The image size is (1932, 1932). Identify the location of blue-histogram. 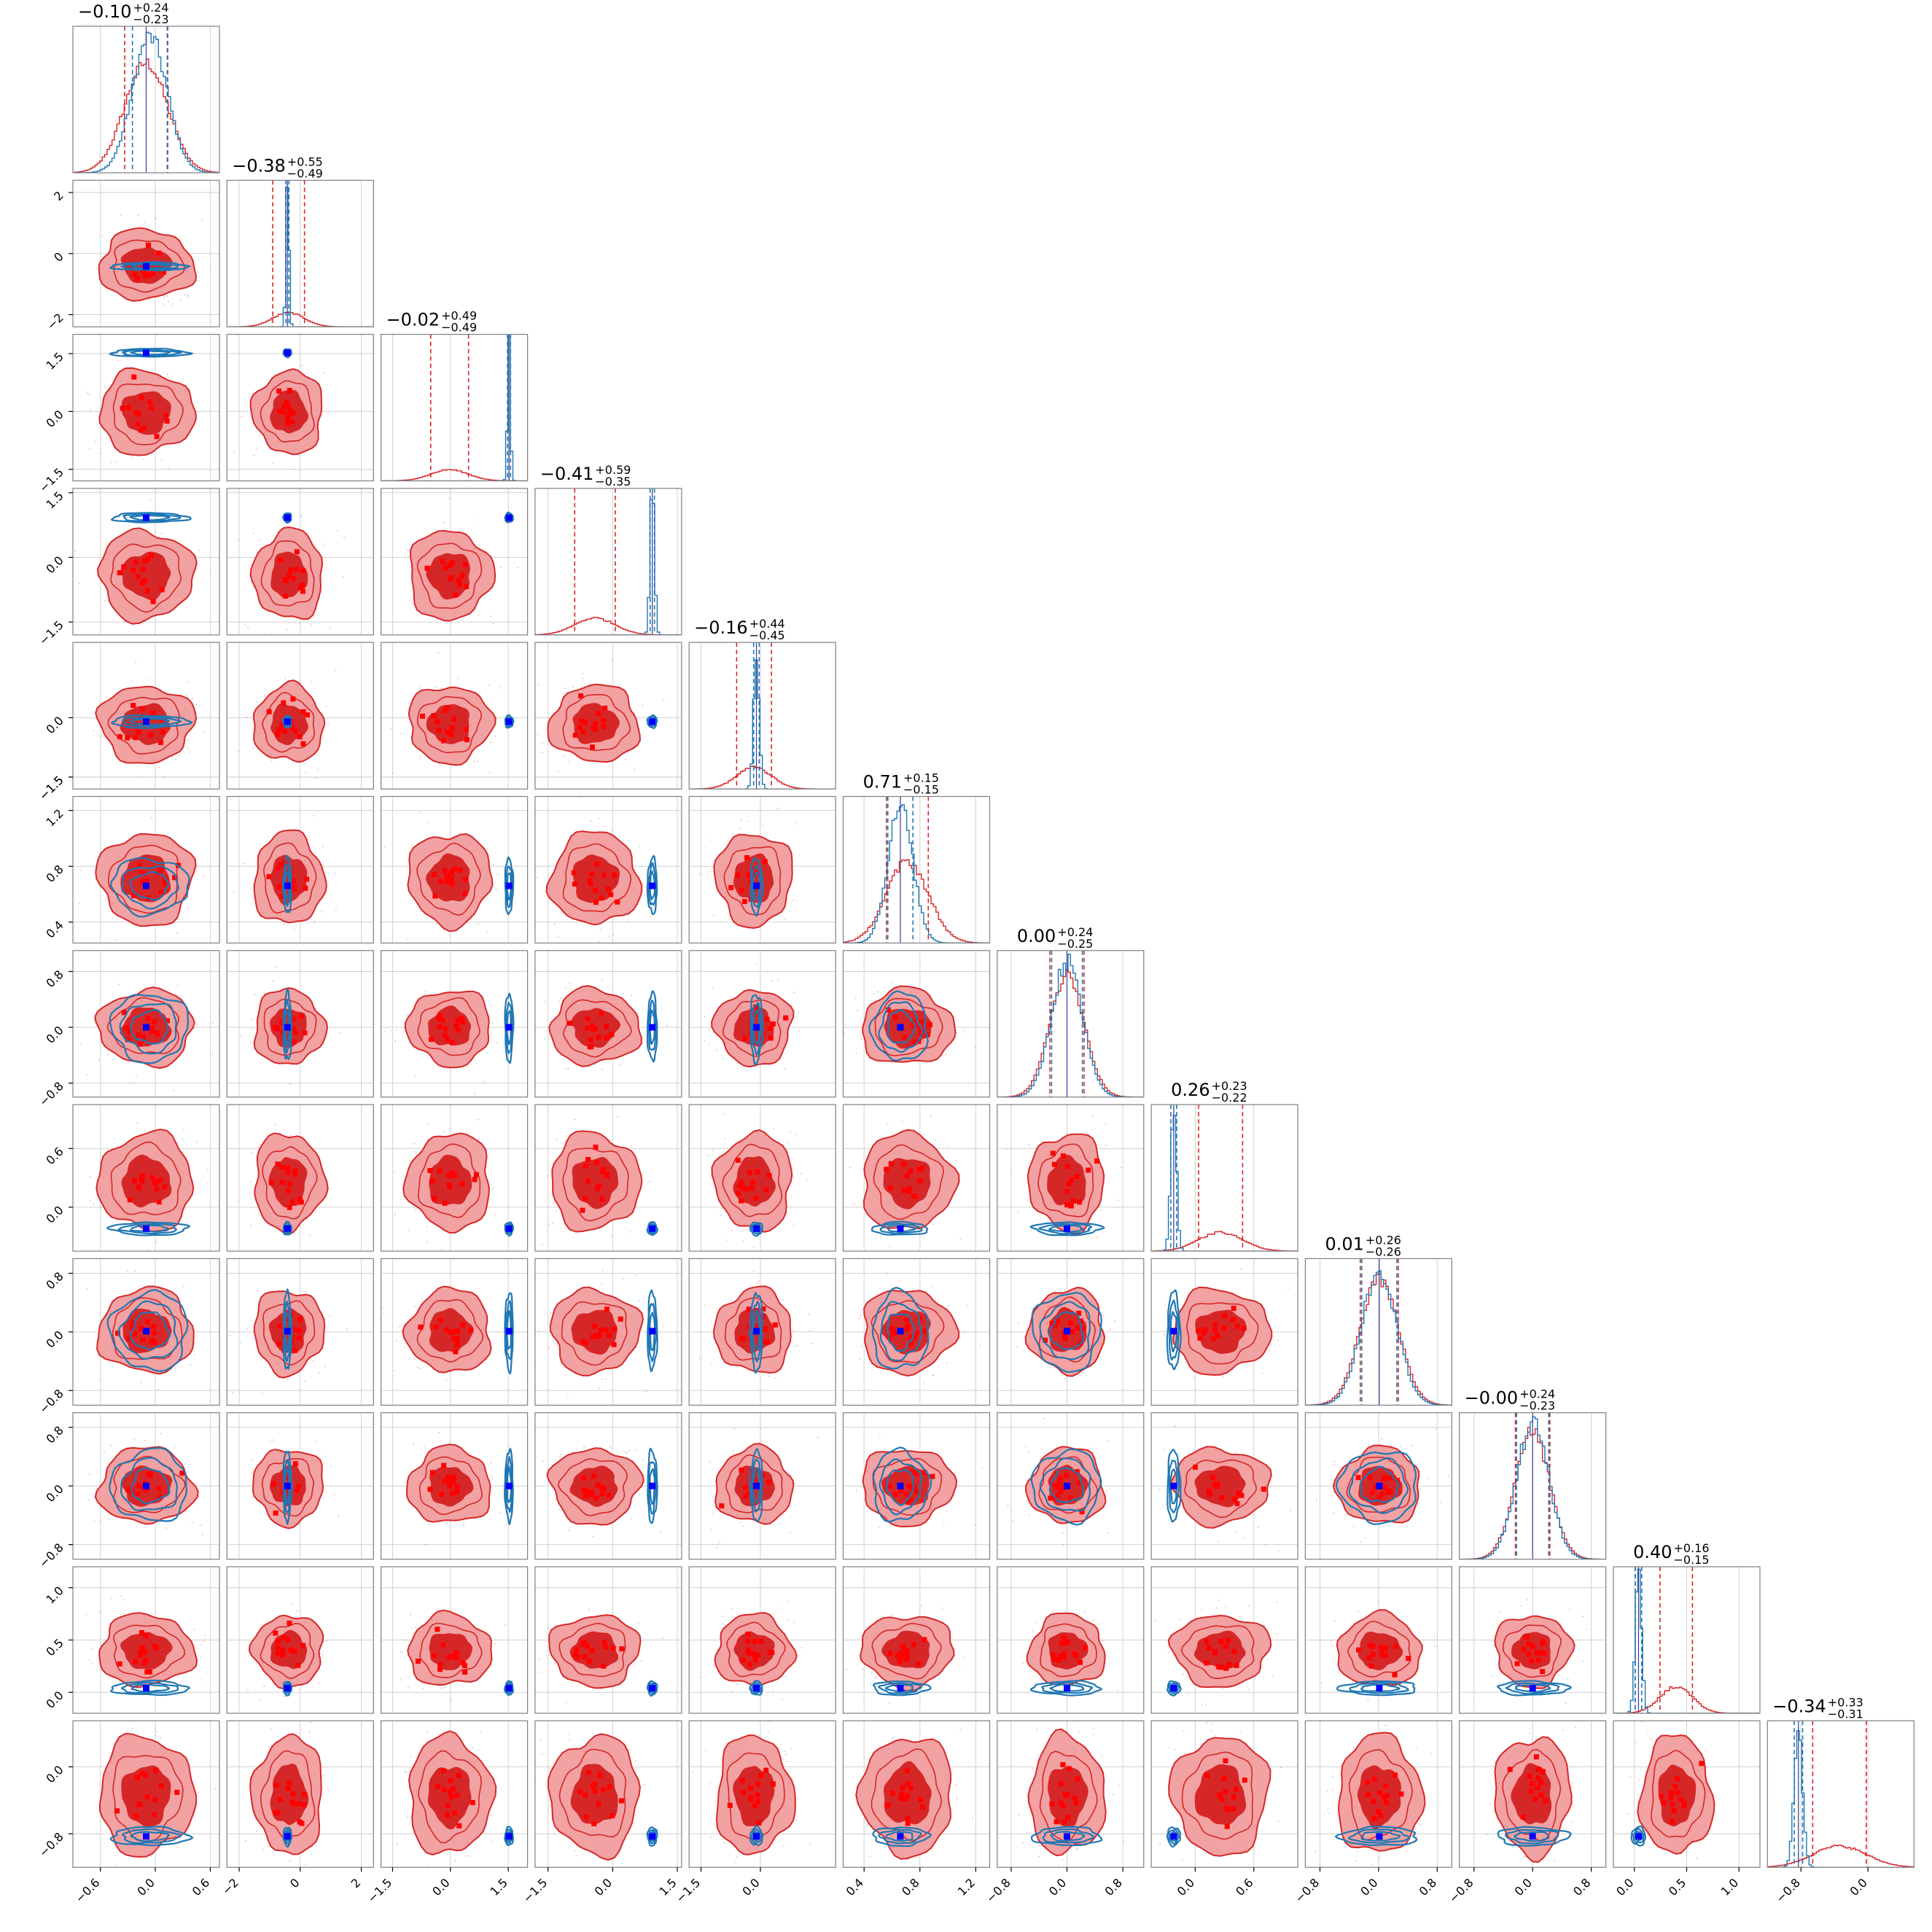
(1070, 1025).